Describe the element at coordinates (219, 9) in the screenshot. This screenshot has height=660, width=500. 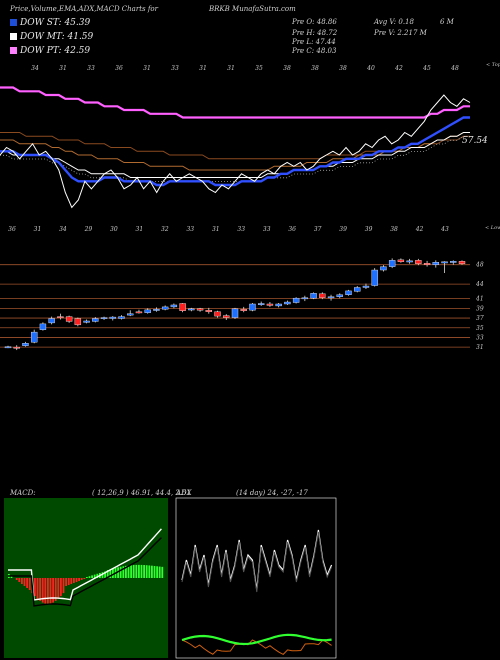
I see `symbol: BRKB` at that location.